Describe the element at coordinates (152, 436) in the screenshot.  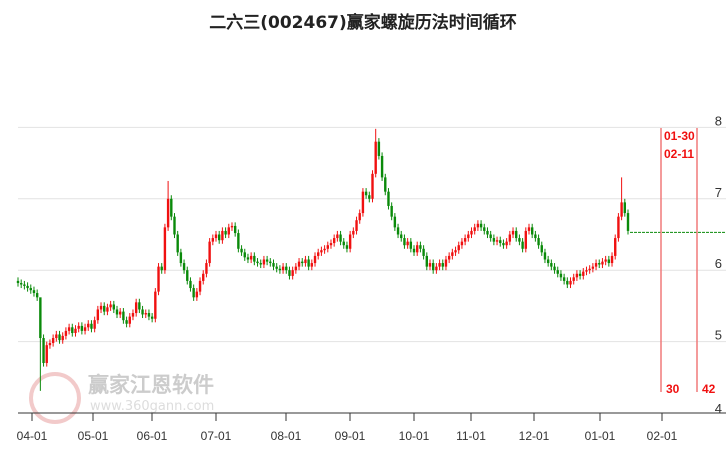
I see `x-tick-label: 06-01` at that location.